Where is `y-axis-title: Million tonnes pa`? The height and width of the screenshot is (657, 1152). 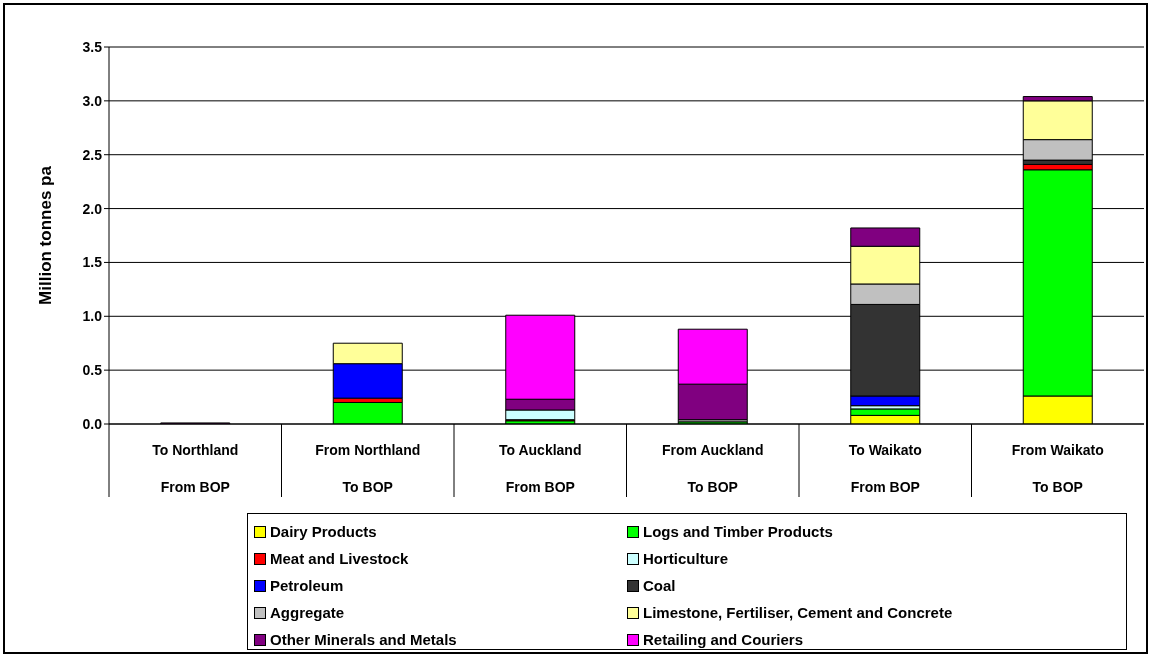
y-axis-title: Million tonnes pa is located at coordinates (45, 235).